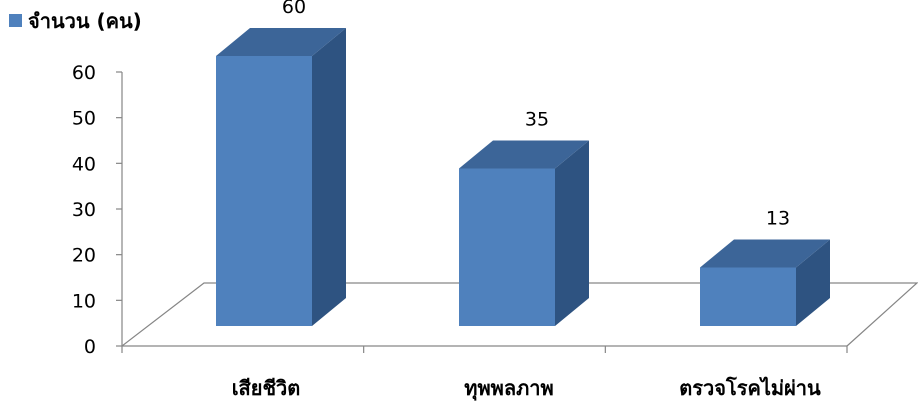 The height and width of the screenshot is (412, 918). Describe the element at coordinates (537, 120) in the screenshot. I see `data-label: 35` at that location.